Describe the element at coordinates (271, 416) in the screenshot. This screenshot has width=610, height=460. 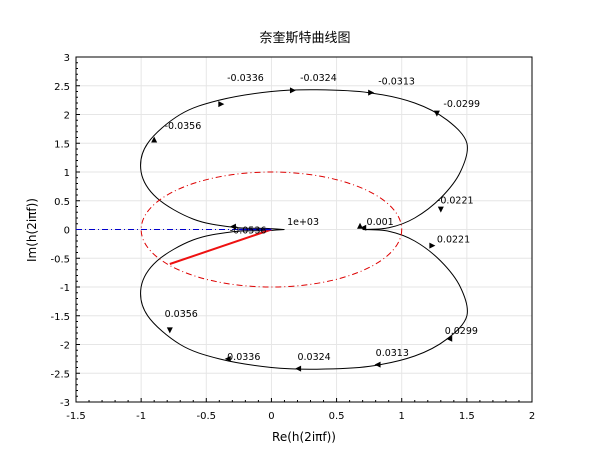
I see `x-tick-label: 0` at that location.